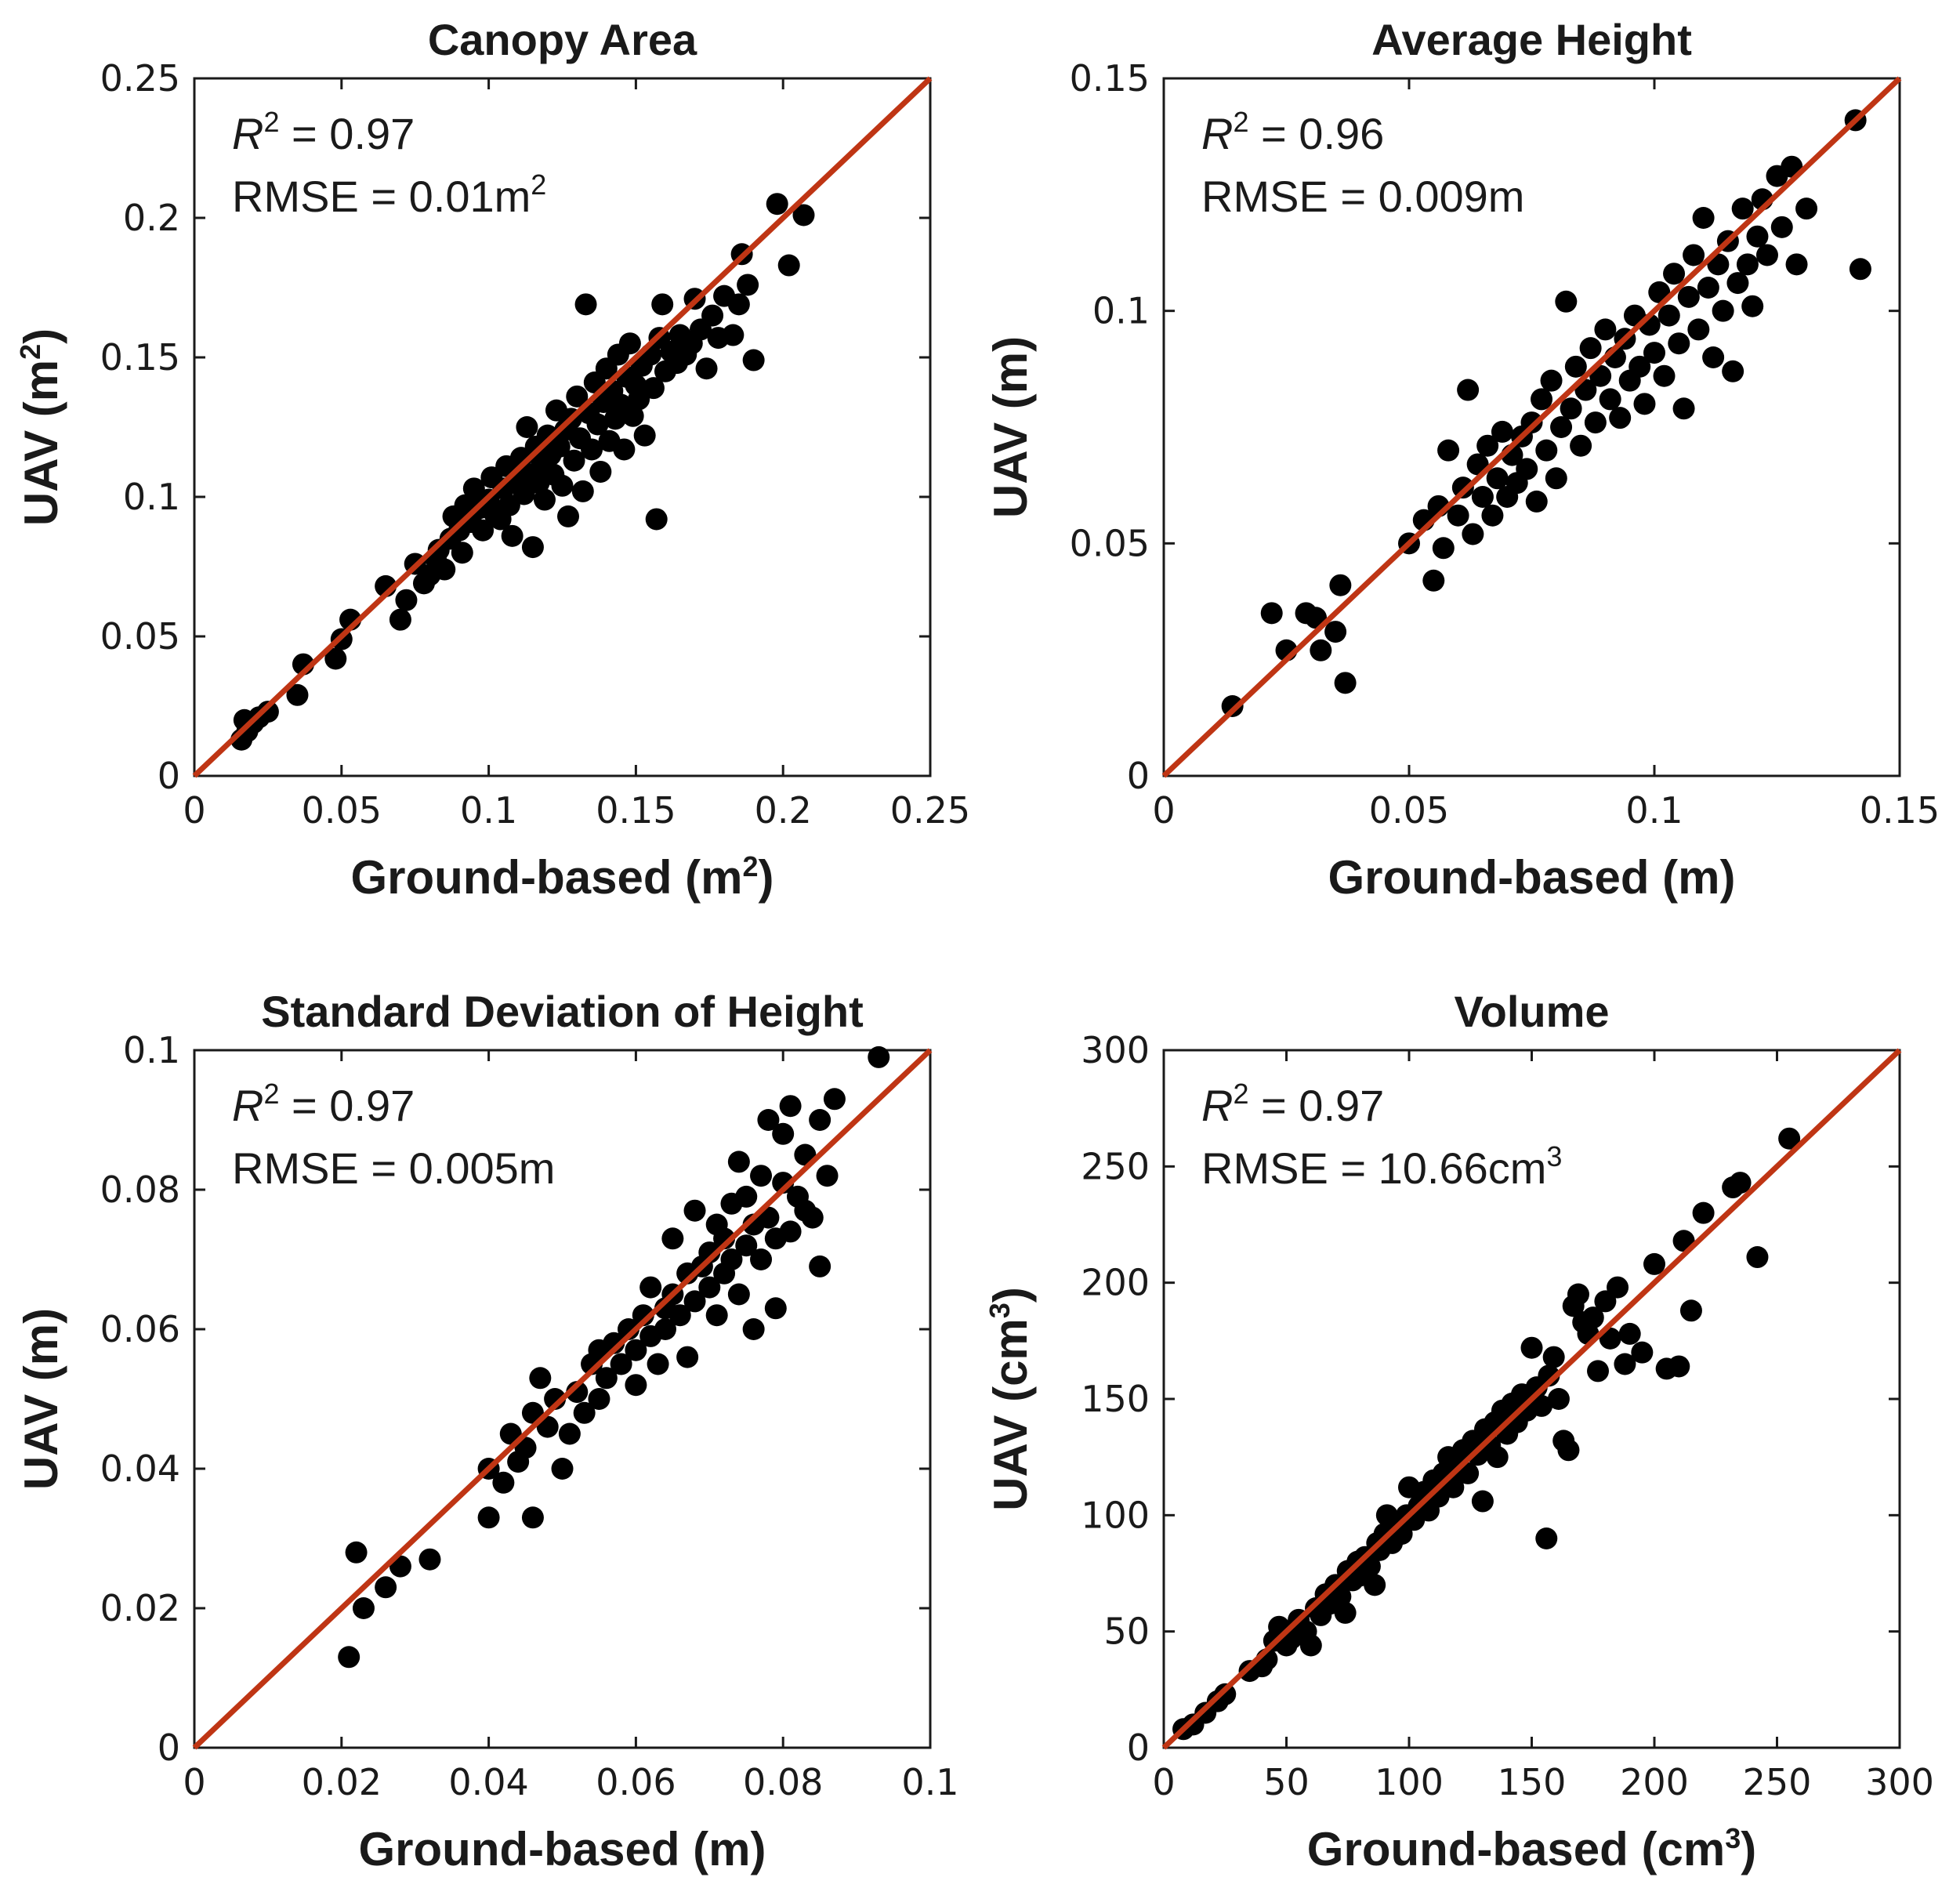 The width and height of the screenshot is (1960, 1888). Describe the element at coordinates (1292, 1104) in the screenshot. I see `r2-annotation: R2 = 0.97` at that location.